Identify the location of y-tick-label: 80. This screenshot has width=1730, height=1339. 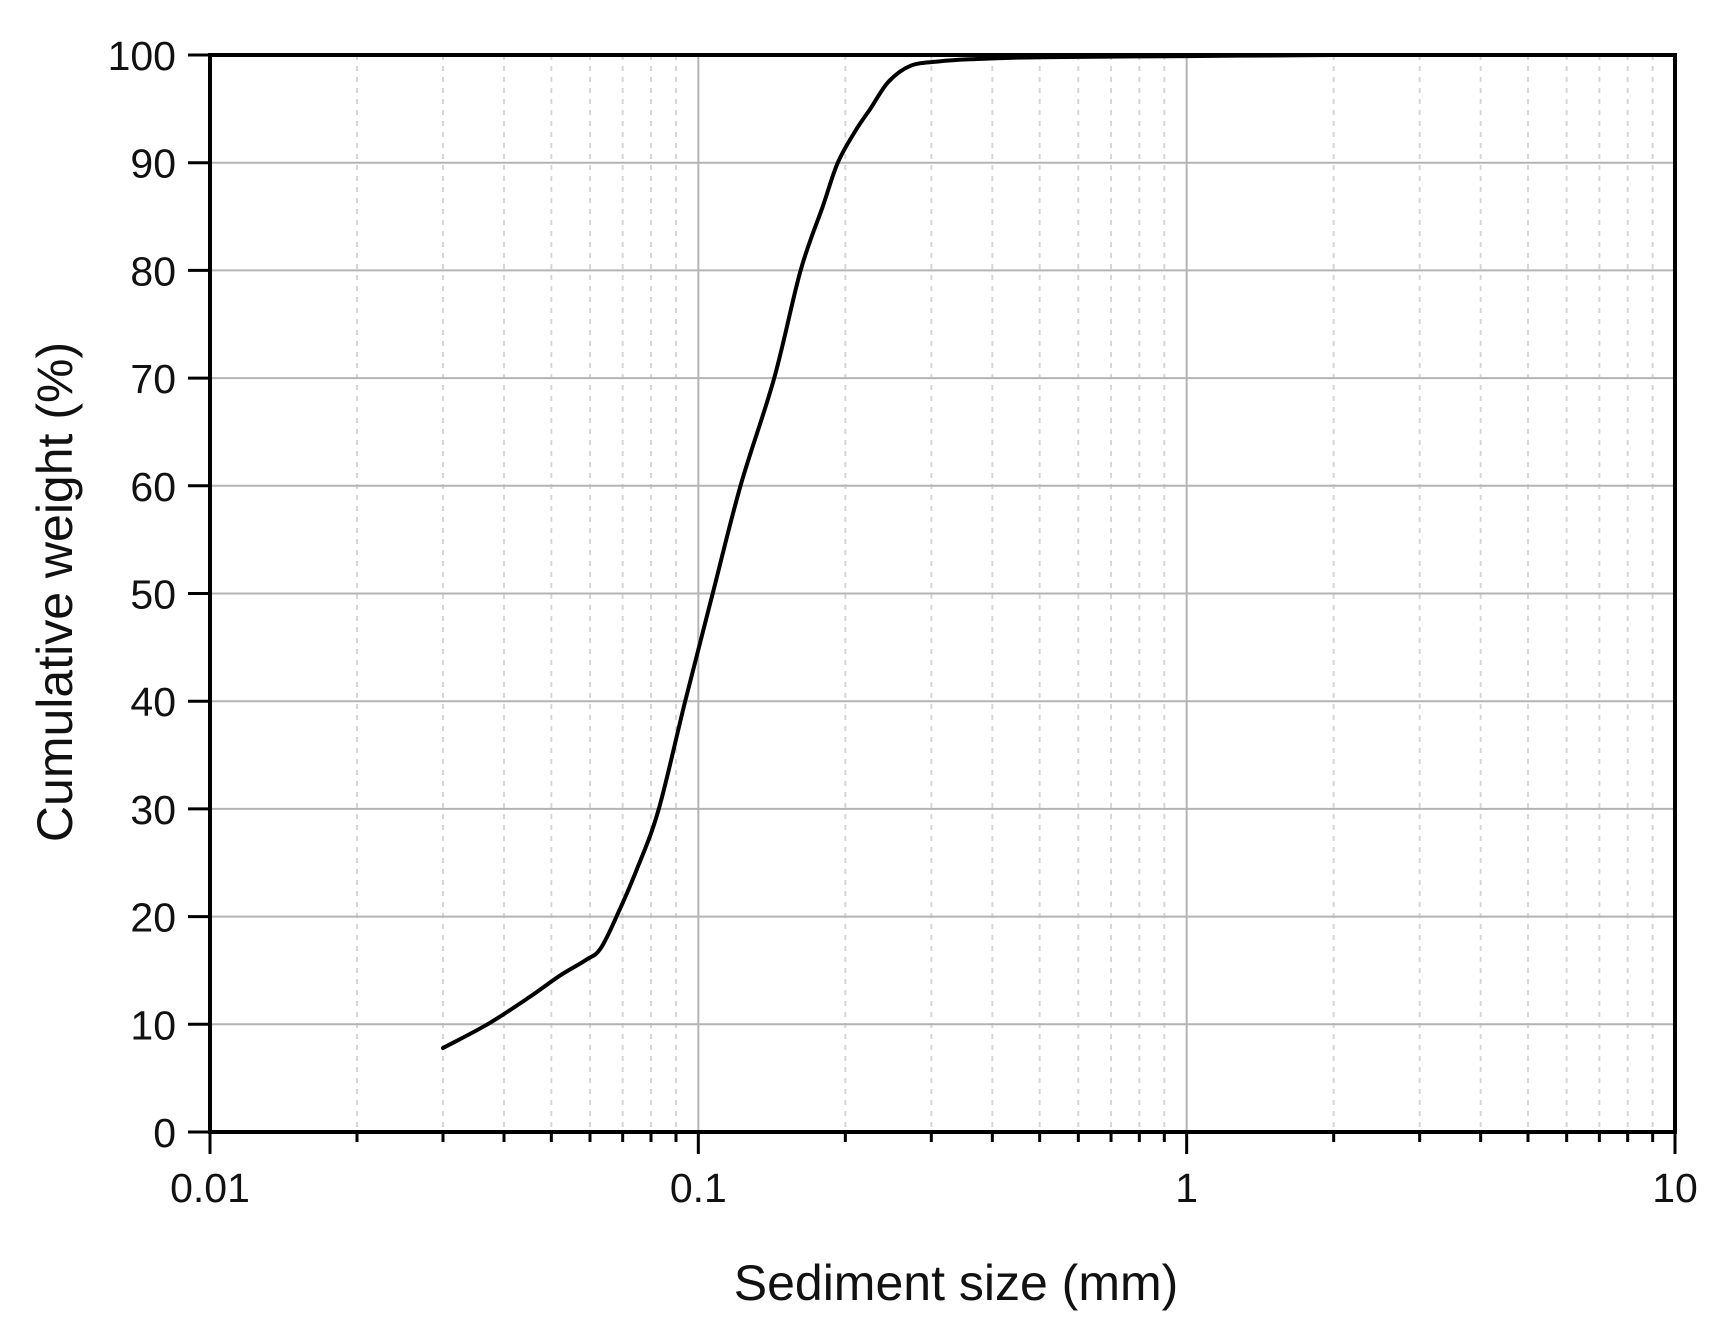
(153, 271).